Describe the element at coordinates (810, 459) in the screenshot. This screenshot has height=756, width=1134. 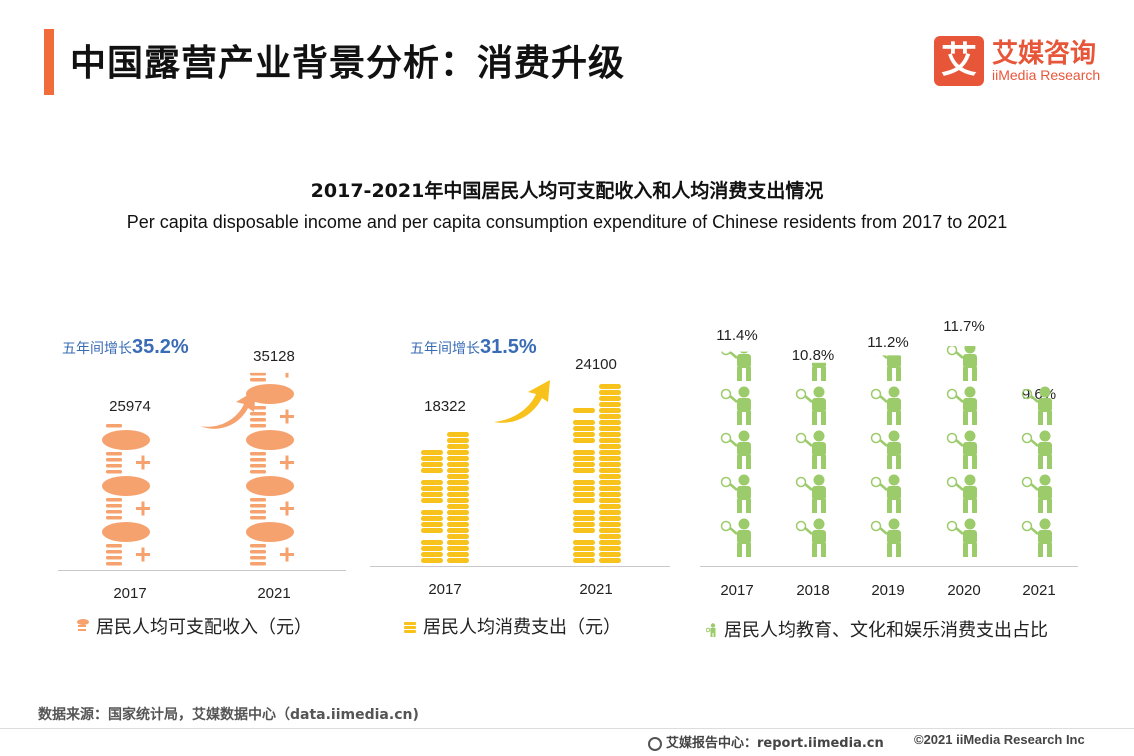
I see `education-bar-2018` at that location.